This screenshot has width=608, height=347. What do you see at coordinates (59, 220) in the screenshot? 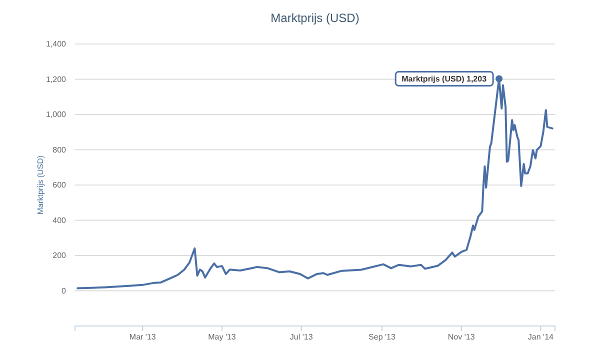
I see `y-tick-label: 400` at bounding box center [59, 220].